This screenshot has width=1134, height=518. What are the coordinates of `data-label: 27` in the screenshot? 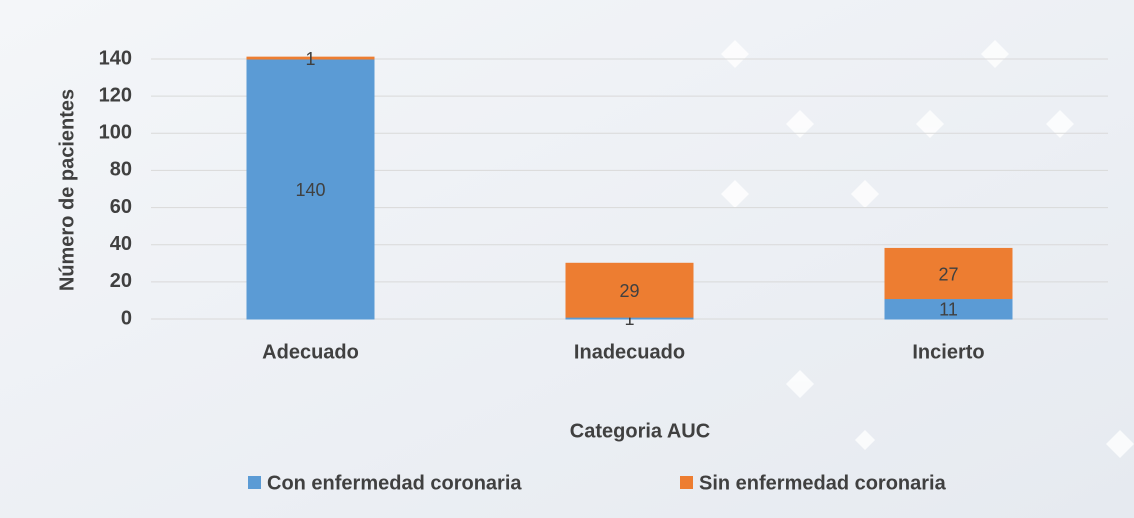 It's located at (948, 274).